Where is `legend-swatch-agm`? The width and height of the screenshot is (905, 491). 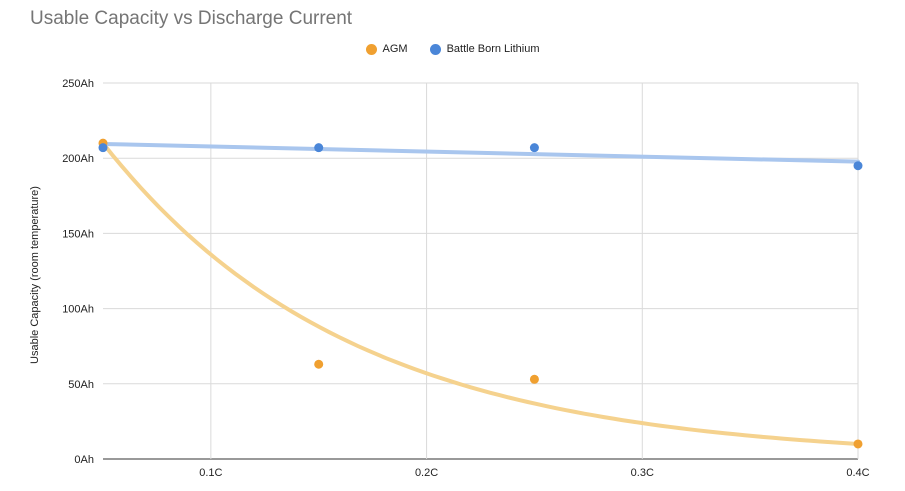
legend-swatch-agm is located at coordinates (371, 49).